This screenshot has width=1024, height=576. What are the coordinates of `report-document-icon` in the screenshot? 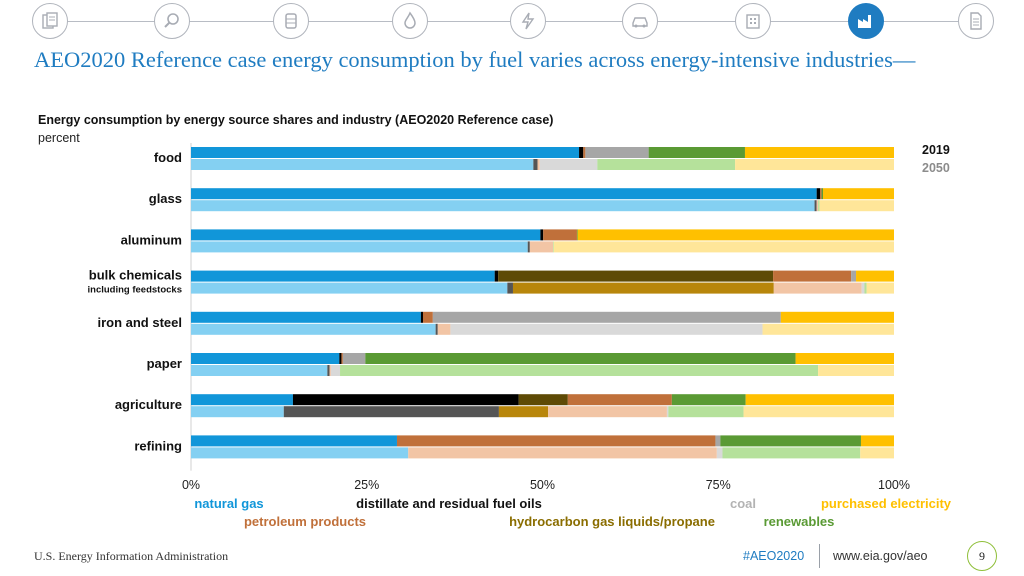 It's located at (976, 21).